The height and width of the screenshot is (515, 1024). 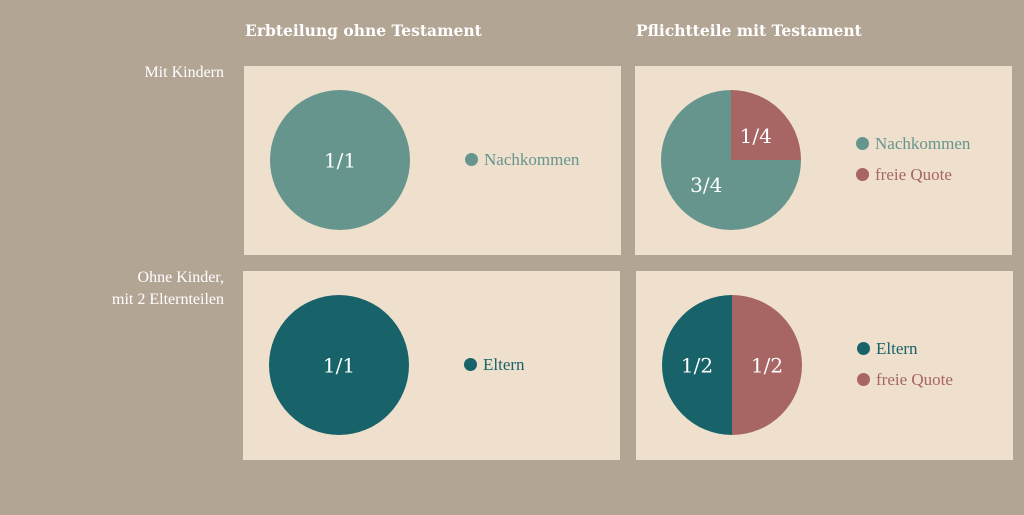 I want to click on slice-label-eltern: 1/2, so click(x=697, y=366).